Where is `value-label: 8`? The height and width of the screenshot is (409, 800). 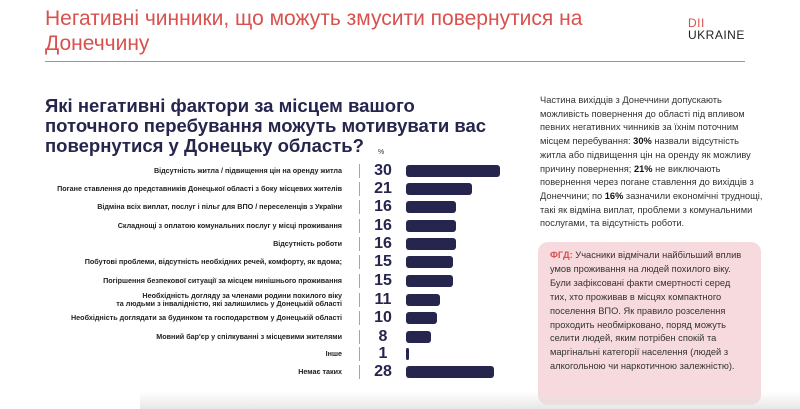
value-label: 8 is located at coordinates (383, 336).